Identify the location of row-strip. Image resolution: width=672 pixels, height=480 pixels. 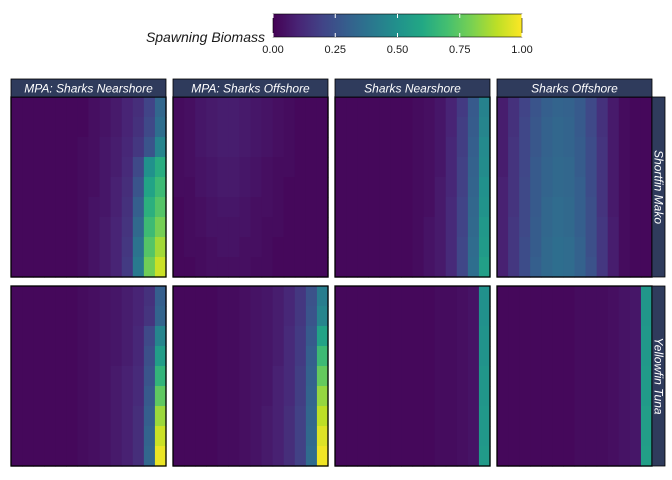
(658, 187).